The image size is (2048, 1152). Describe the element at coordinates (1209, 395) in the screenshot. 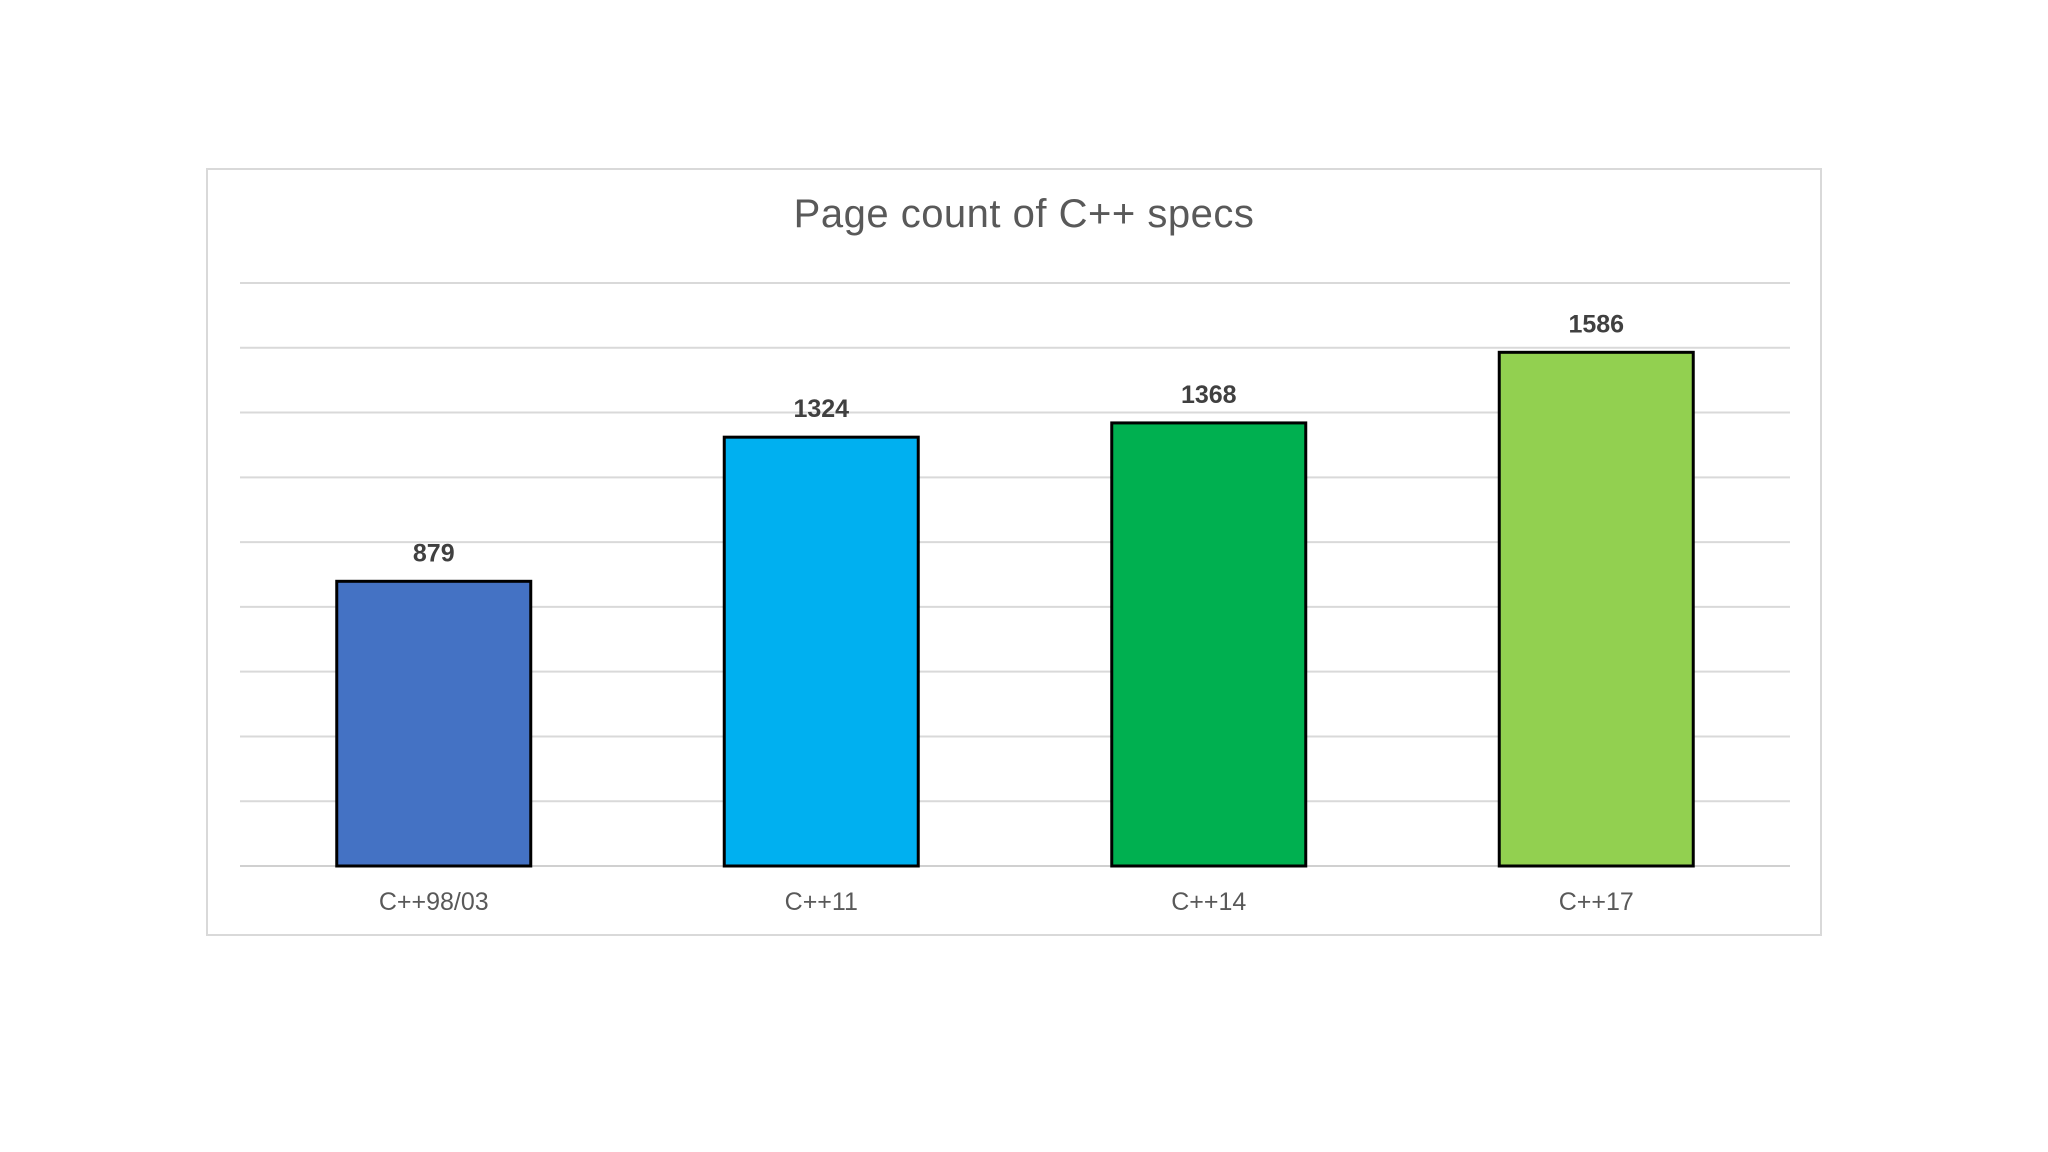

I see `data-label: 1368` at that location.